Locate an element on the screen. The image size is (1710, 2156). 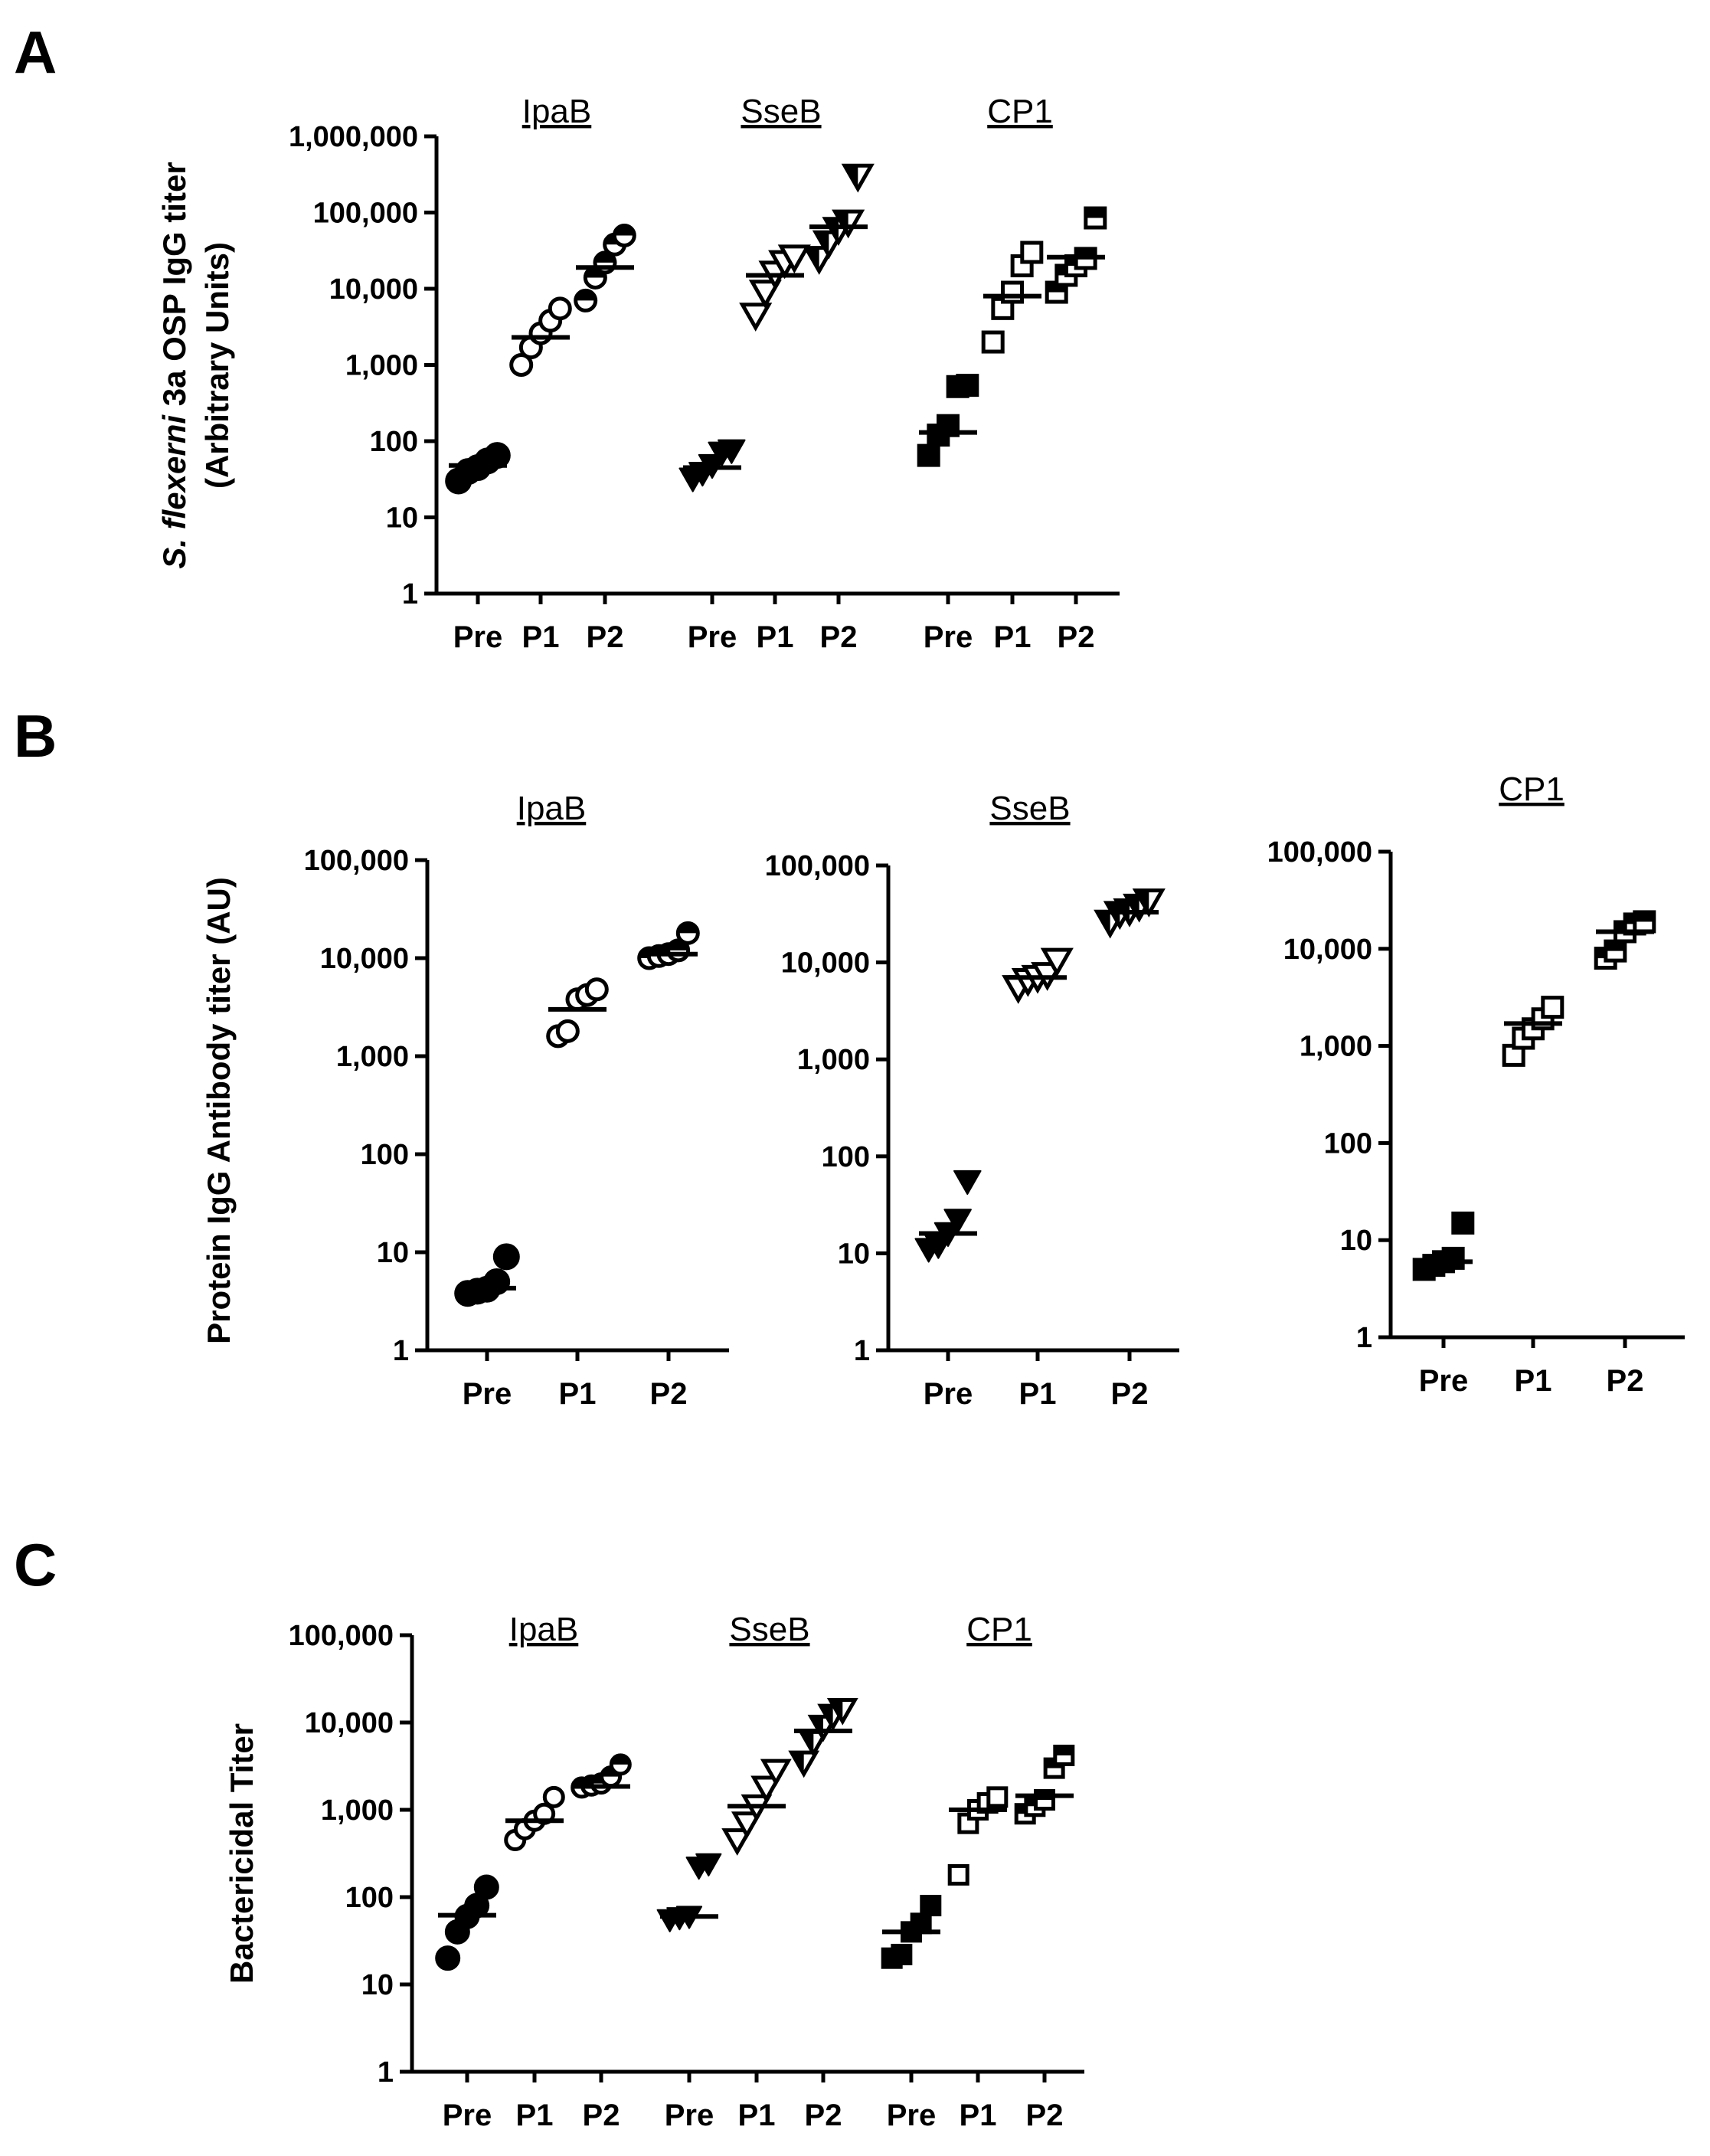
c-point-ipab-p1-4-shape is located at coordinates (553, 1797).